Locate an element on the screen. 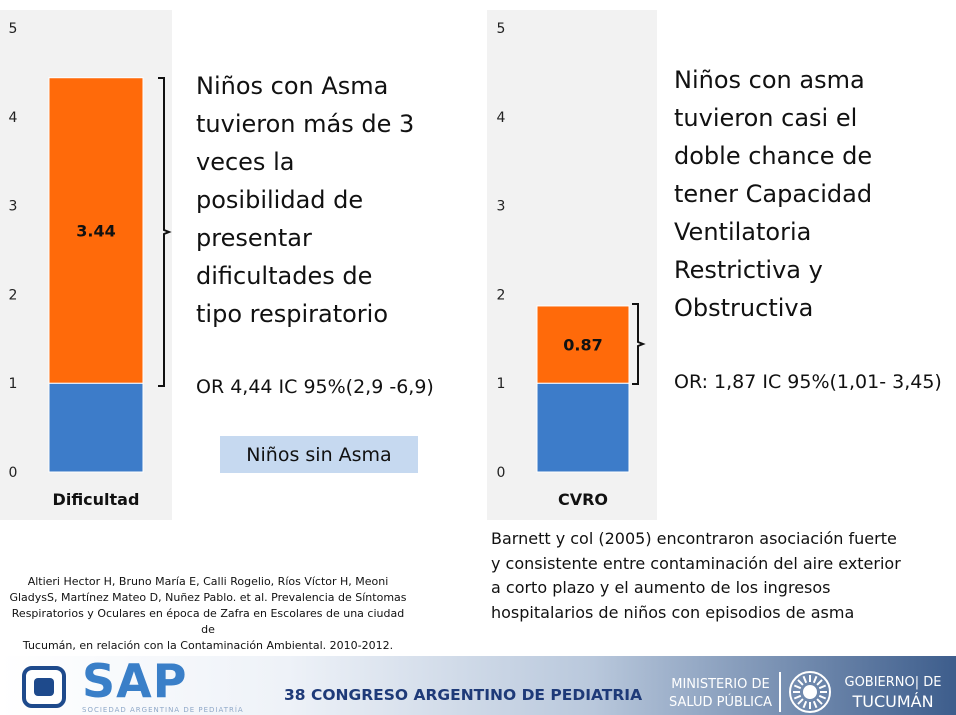 This screenshot has width=956, height=715. gobierno-line: GOBIERNO| DE is located at coordinates (893, 682).